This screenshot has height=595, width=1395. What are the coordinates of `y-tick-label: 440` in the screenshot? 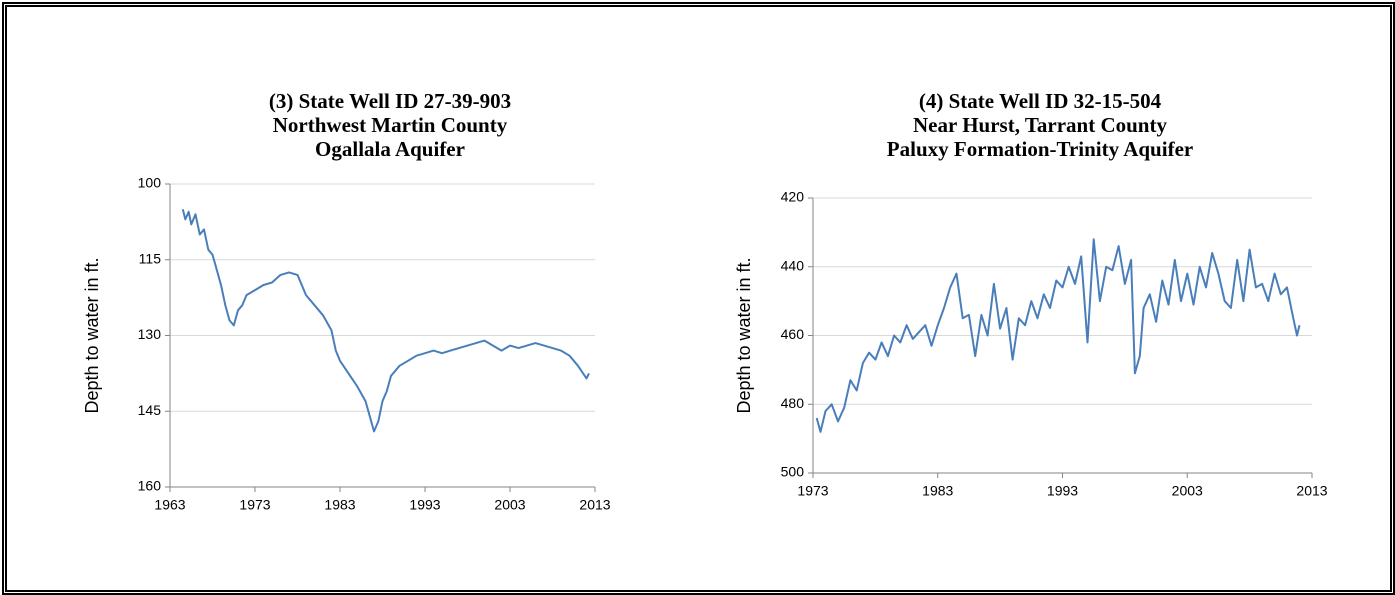 It's located at (793, 265).